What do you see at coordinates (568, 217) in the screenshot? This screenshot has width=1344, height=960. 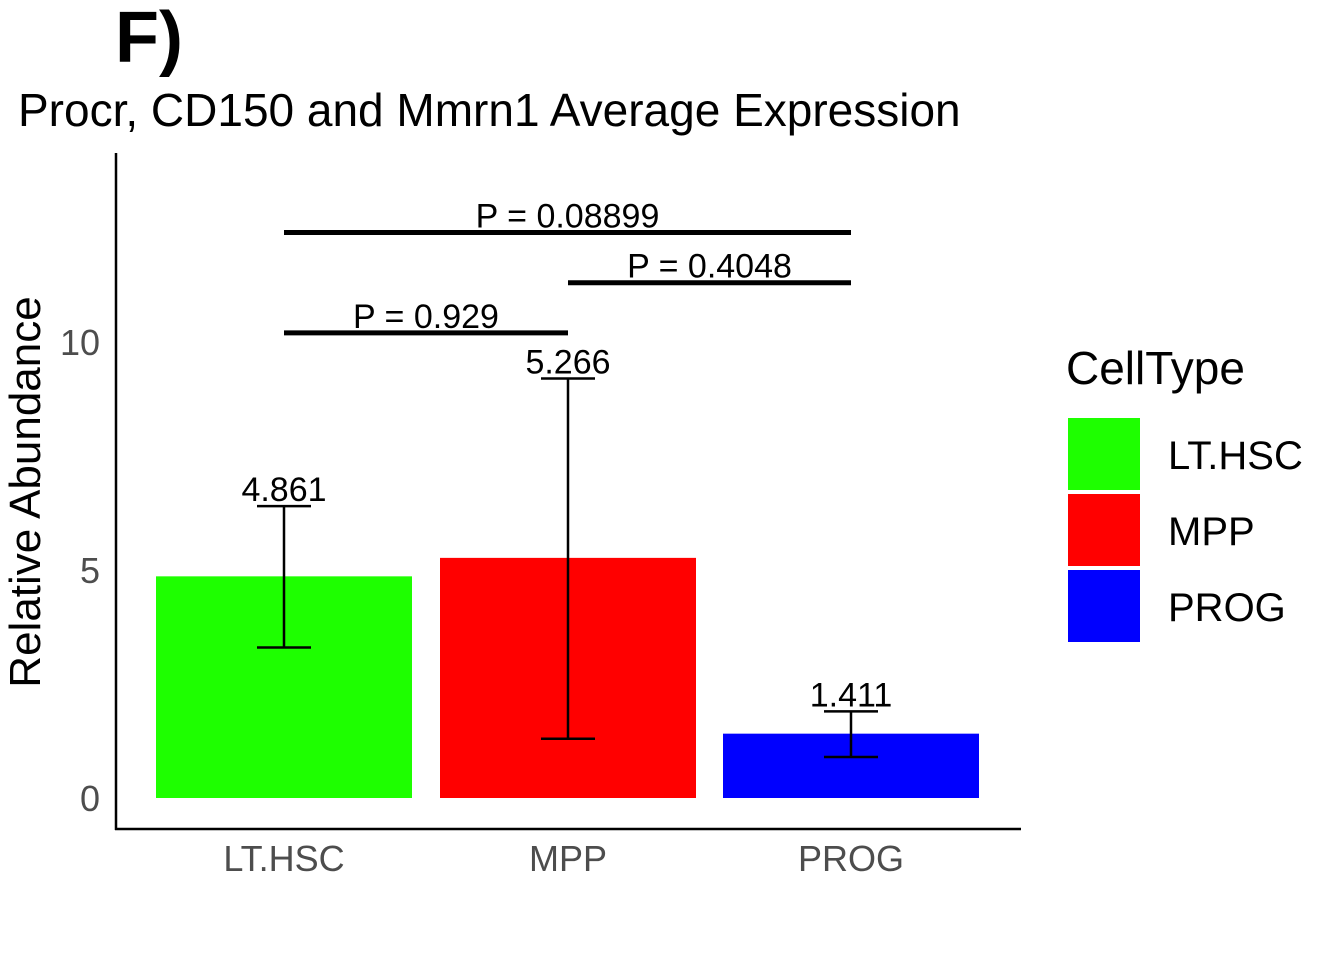 I see `p-value-label: P = 0.08899` at bounding box center [568, 217].